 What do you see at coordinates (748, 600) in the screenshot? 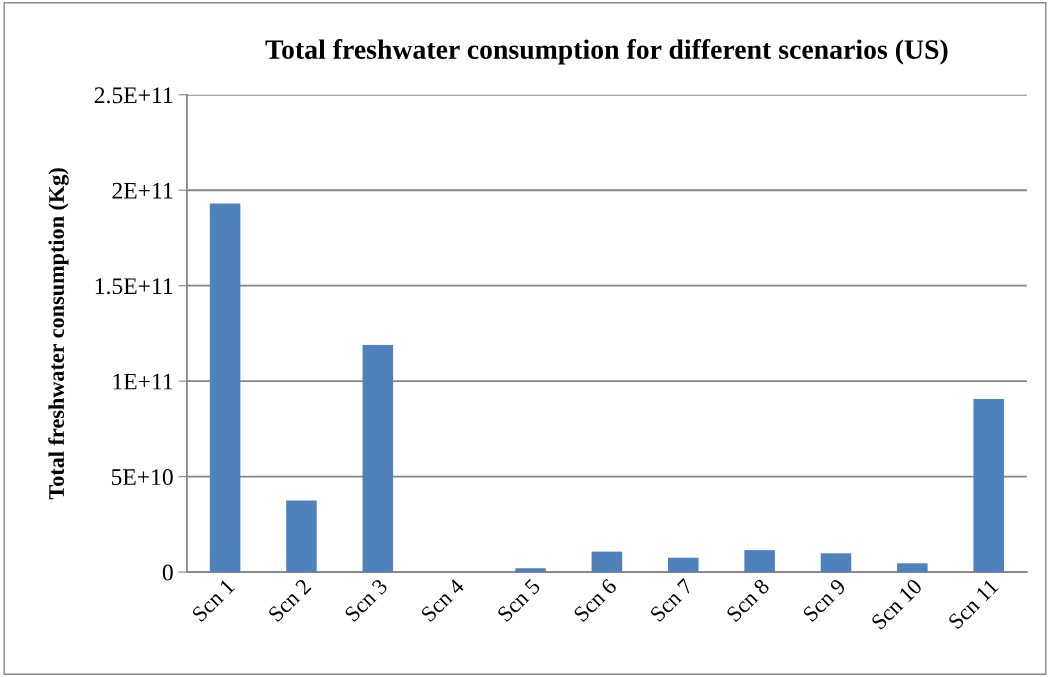
I see `x-tick-label: Scn 8` at bounding box center [748, 600].